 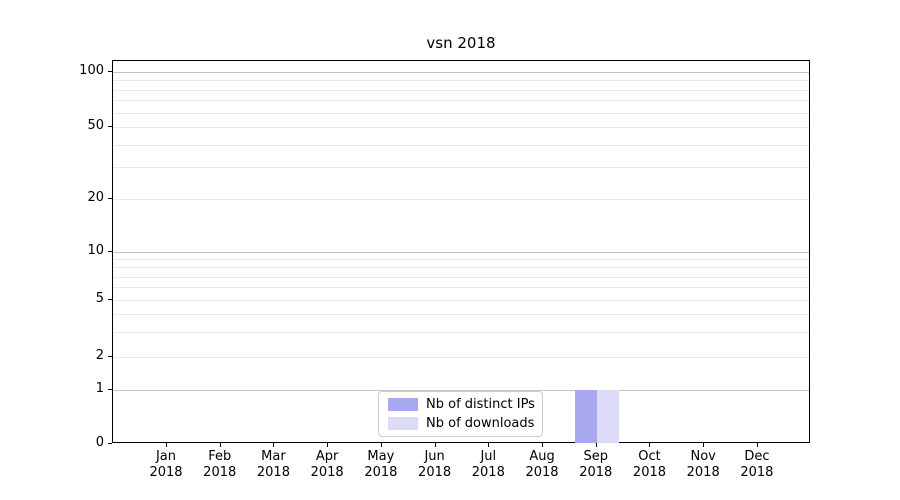 I want to click on x-tick-label-jun: Jun 2018, so click(x=435, y=464).